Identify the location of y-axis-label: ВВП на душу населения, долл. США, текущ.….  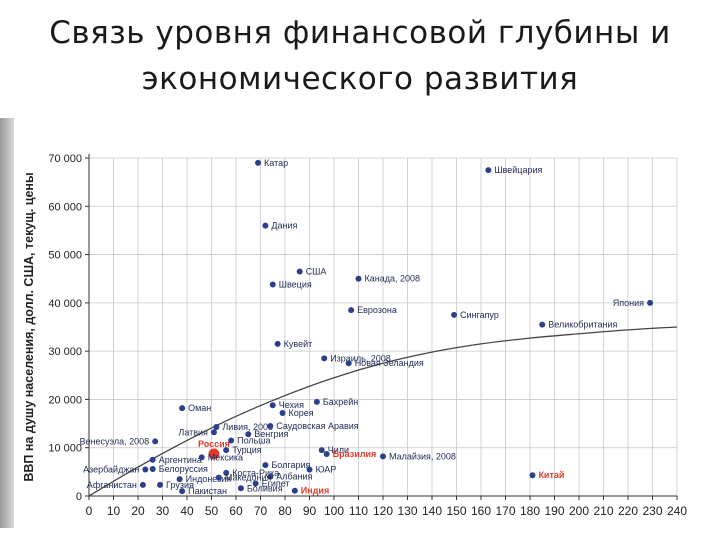
(29, 326).